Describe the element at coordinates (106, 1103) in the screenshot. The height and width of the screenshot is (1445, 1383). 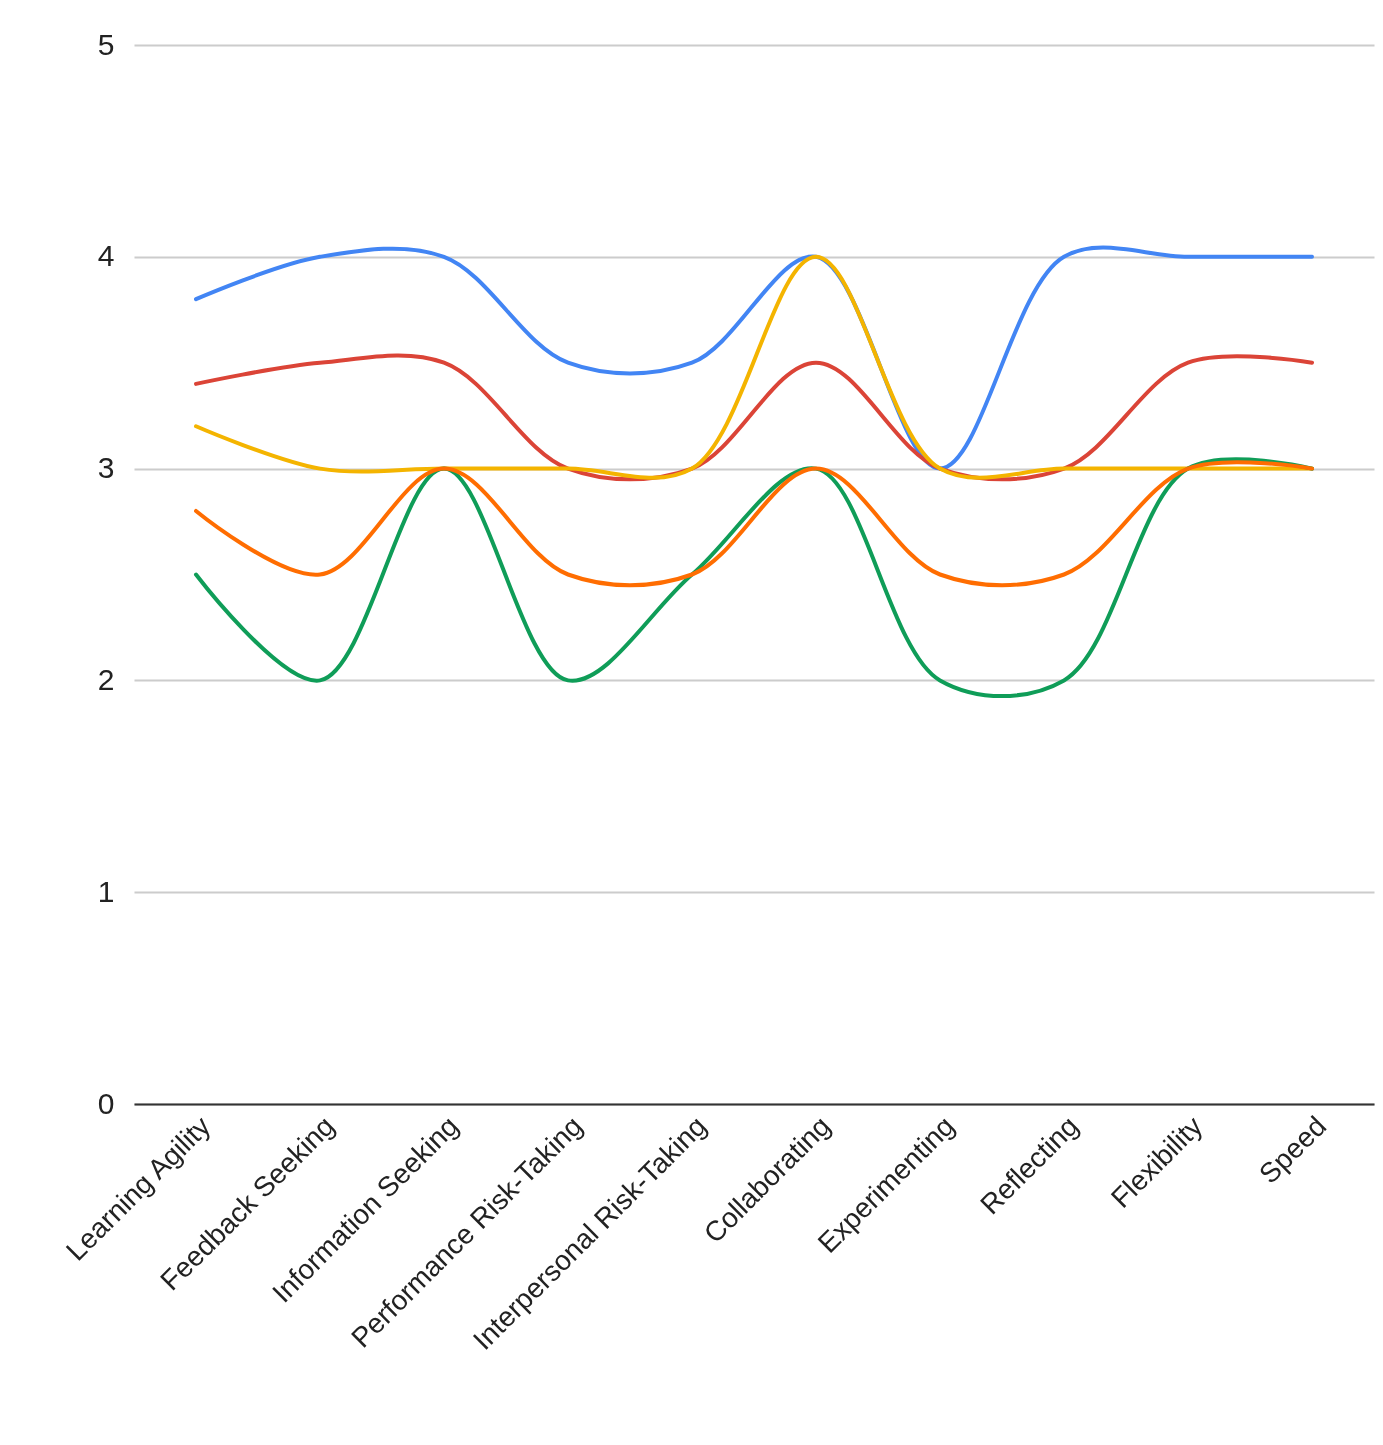
I see `y-tick-label: 0` at that location.